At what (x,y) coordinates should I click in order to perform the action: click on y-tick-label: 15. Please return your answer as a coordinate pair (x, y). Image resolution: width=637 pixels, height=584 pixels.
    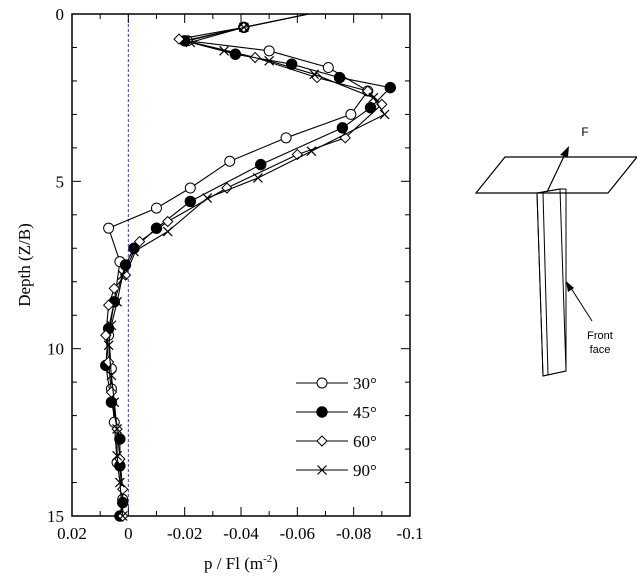
    Looking at the image, I should click on (55, 516).